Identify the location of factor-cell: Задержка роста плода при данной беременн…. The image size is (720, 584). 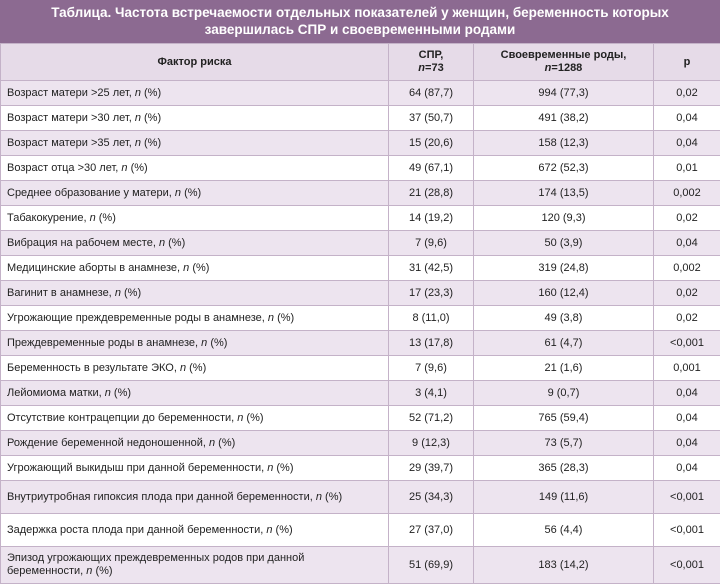
(195, 530).